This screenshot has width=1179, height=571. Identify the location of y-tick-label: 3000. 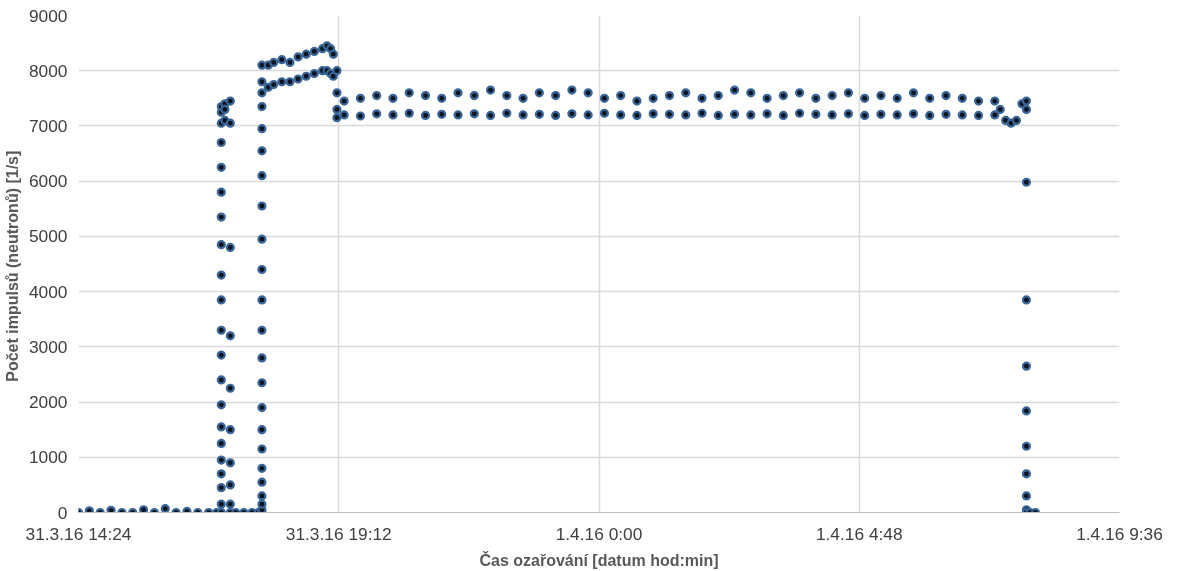
(48, 346).